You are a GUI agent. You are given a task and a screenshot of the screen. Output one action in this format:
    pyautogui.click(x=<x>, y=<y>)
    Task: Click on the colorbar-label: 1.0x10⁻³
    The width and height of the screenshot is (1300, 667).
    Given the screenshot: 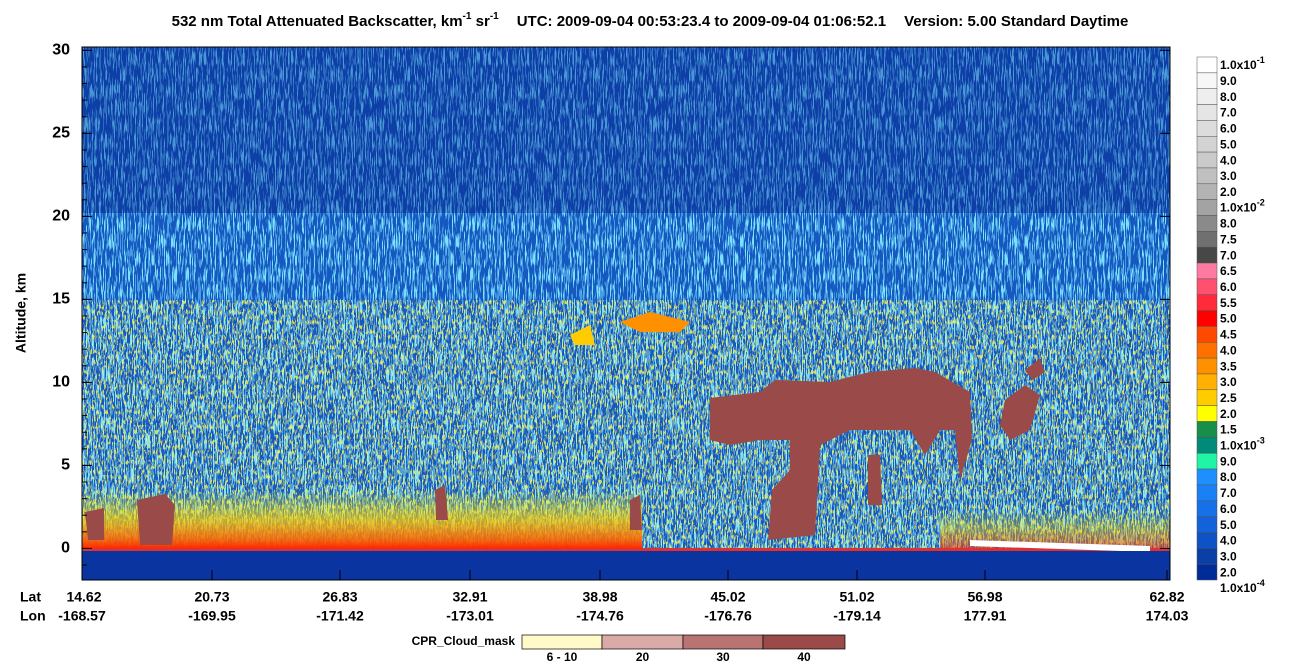 What is the action you would take?
    pyautogui.click(x=1242, y=444)
    